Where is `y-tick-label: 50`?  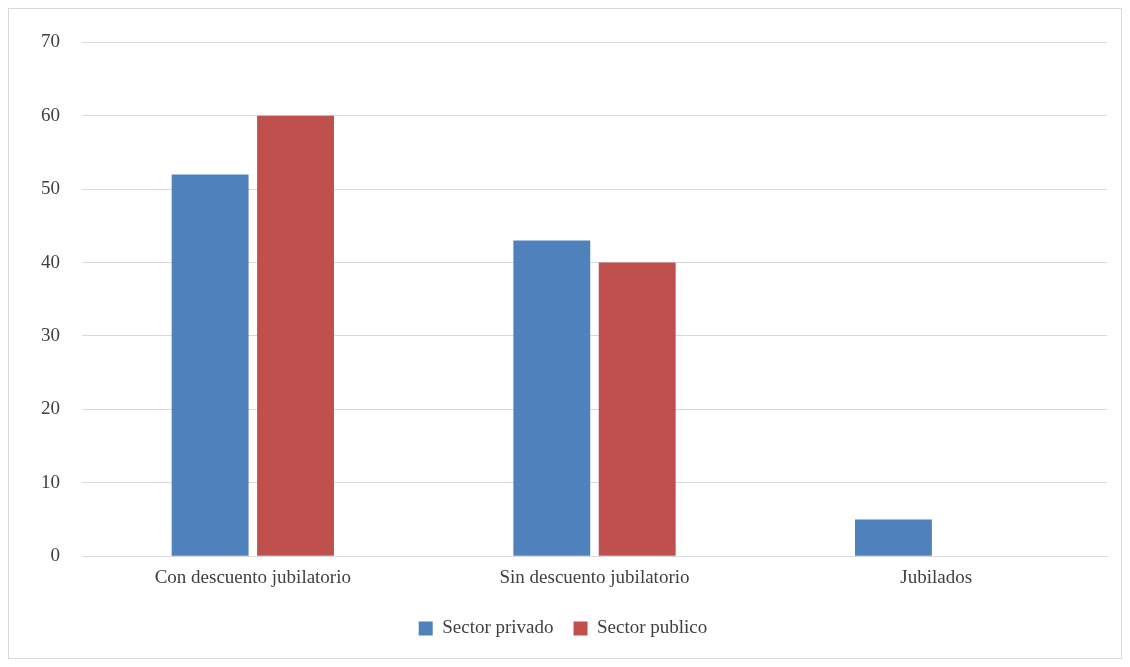
y-tick-label: 50 is located at coordinates (50, 188).